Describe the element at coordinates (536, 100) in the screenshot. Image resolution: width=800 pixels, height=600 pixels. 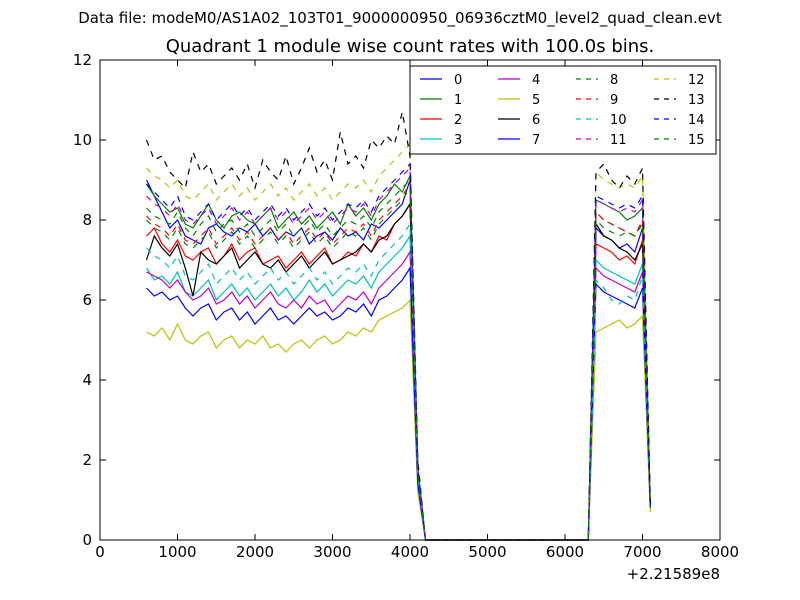
I see `legend-label-5: 5` at that location.